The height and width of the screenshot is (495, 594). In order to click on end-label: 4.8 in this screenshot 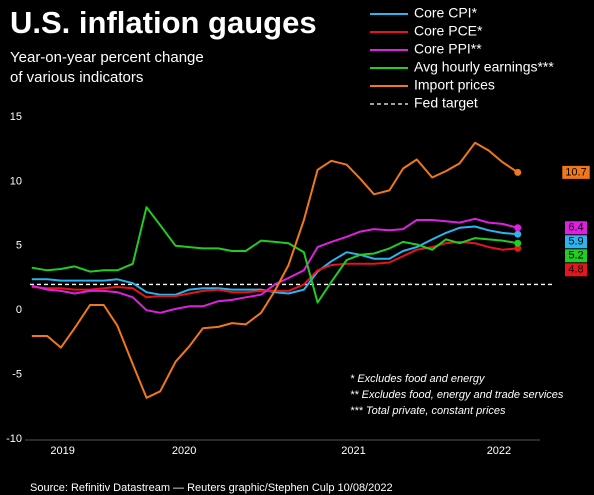, I will do `click(576, 270)`.